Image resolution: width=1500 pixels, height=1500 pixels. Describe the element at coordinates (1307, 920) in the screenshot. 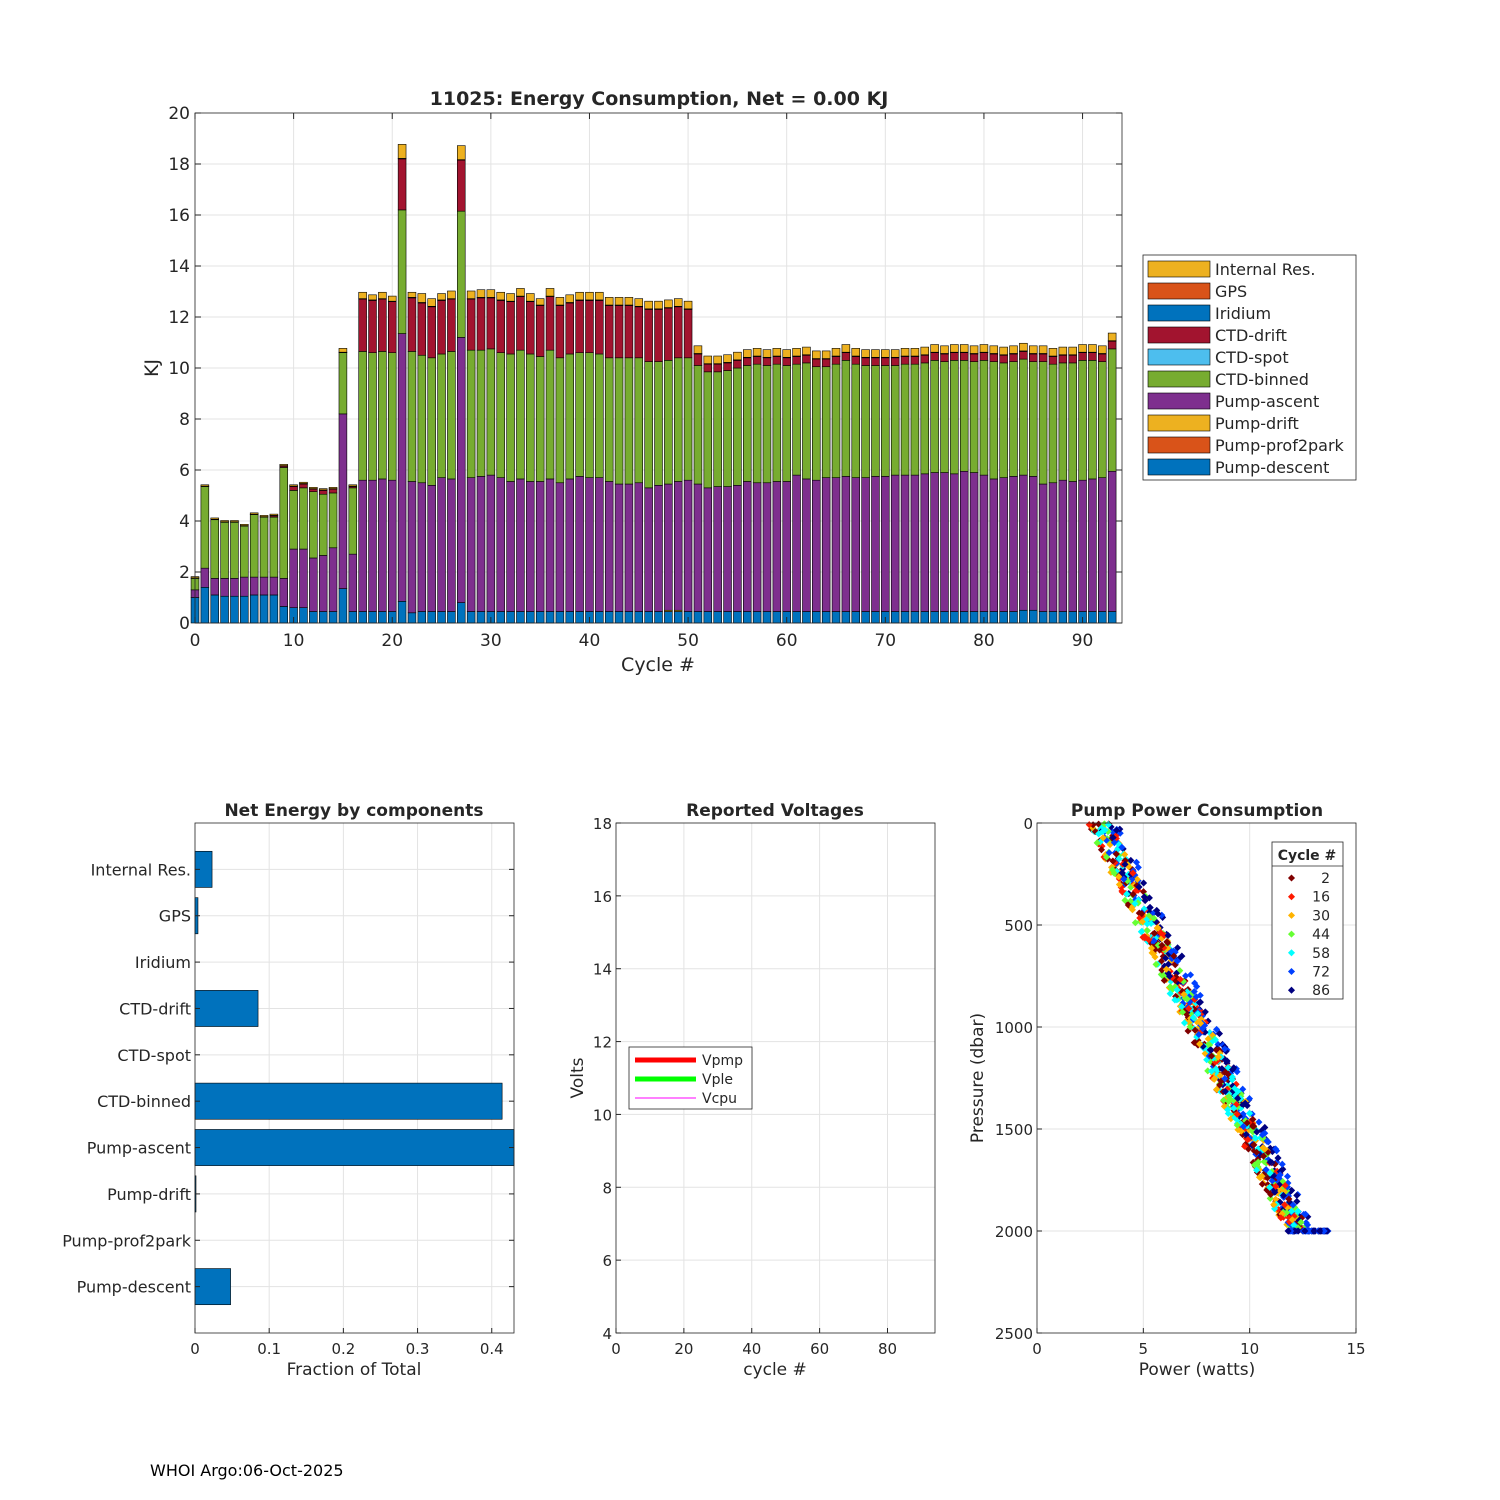

I see `pump-legend: Cycle # 2 16 30 44 58 72 86` at that location.